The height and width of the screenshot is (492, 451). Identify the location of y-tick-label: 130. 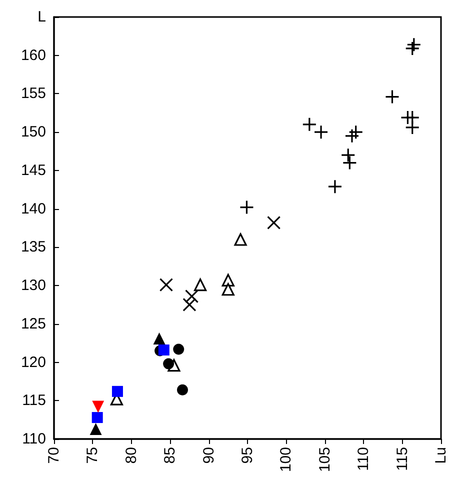
(33, 285).